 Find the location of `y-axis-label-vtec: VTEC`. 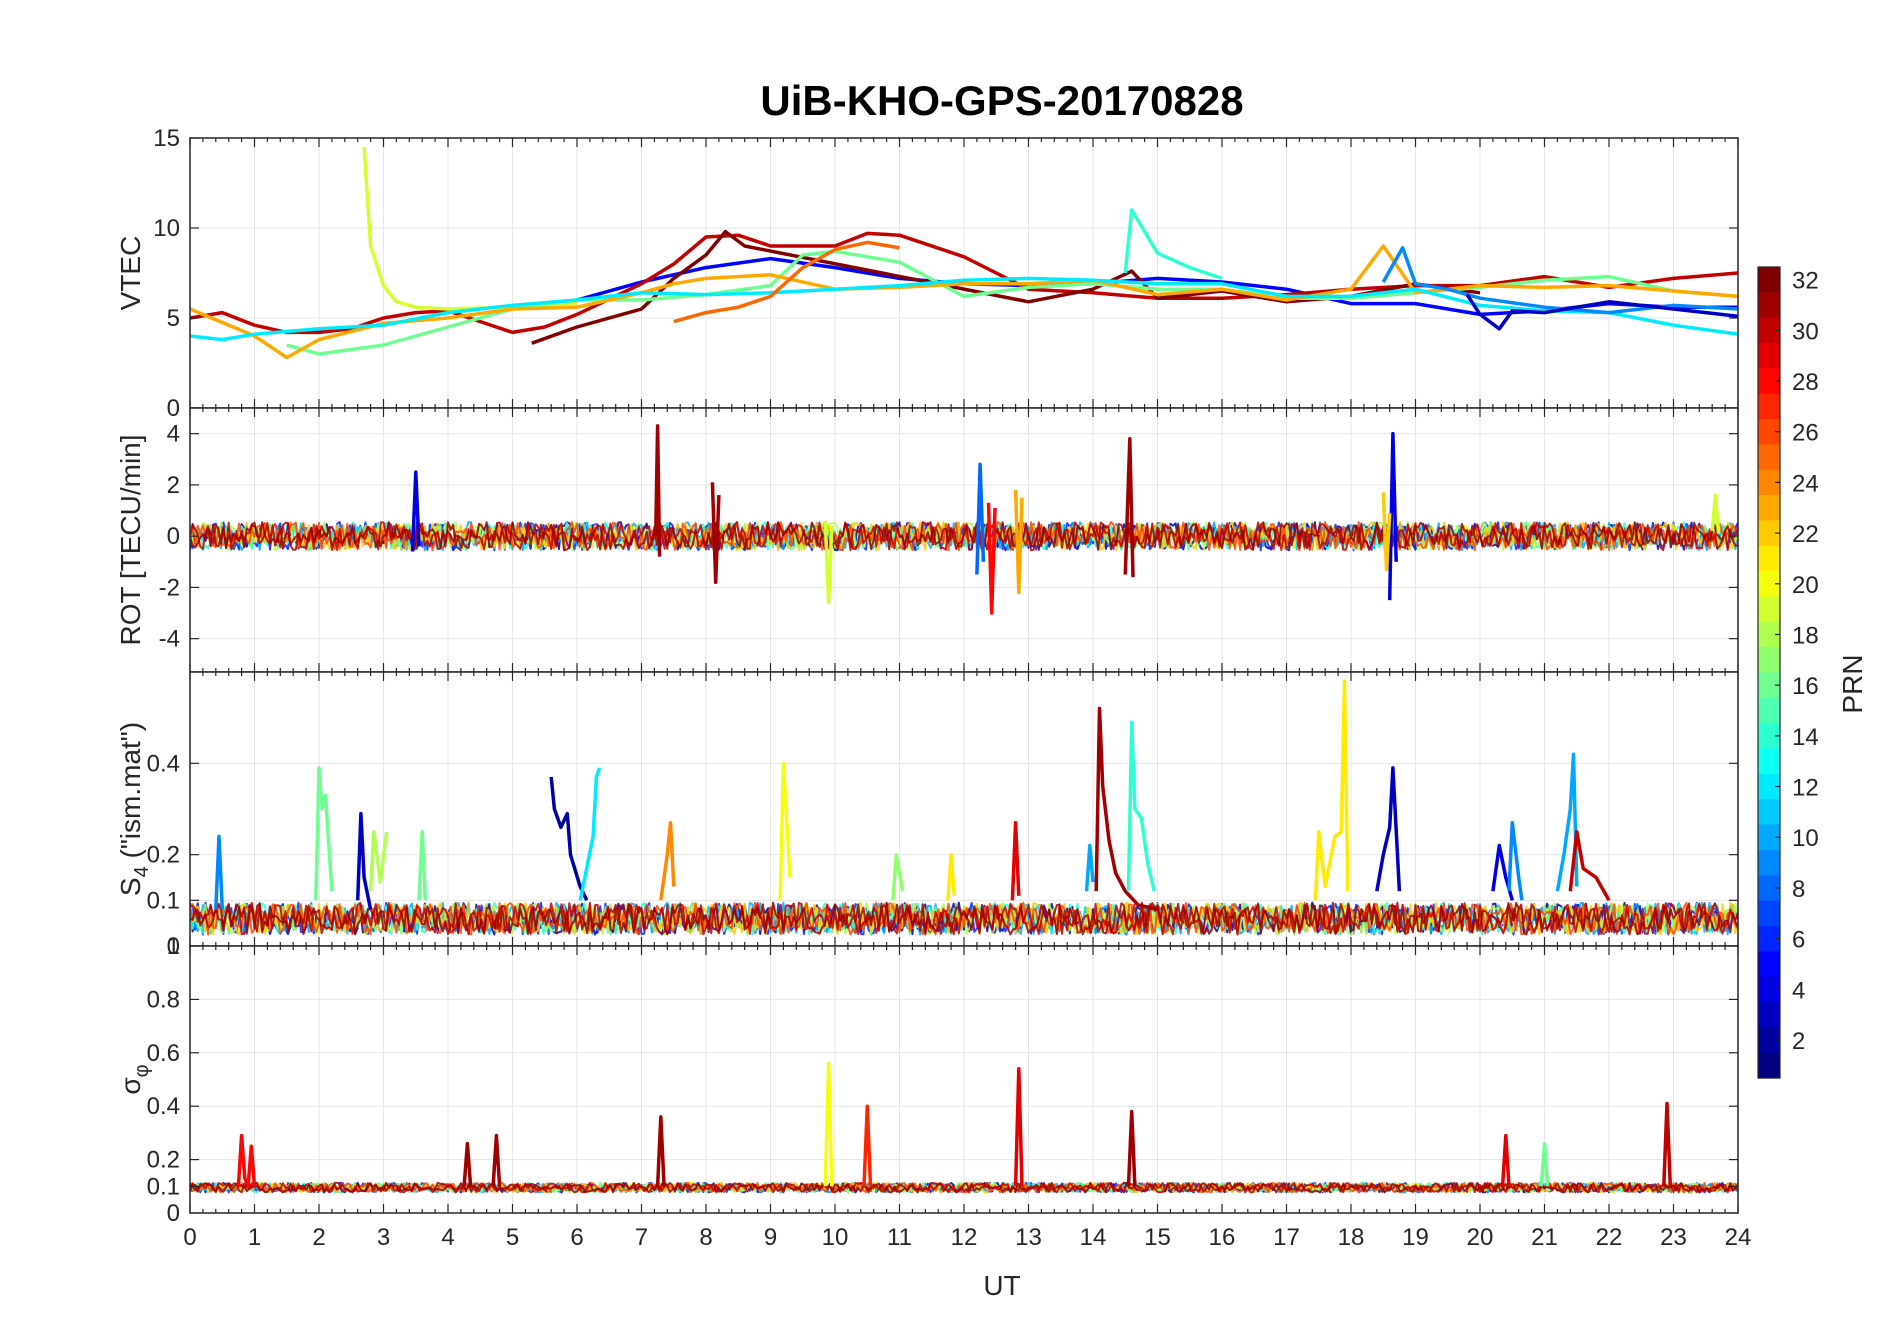

y-axis-label-vtec: VTEC is located at coordinates (130, 273).